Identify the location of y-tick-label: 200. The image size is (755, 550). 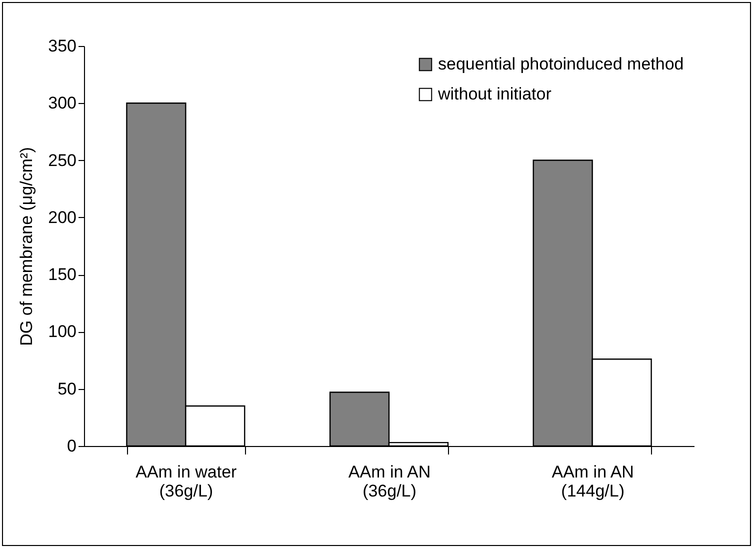
(62, 217).